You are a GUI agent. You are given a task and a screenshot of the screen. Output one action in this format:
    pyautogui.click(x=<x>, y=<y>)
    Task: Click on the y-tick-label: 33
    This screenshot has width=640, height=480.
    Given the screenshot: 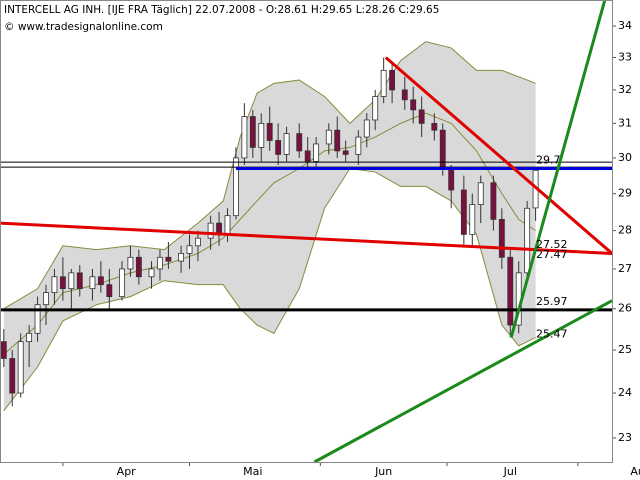 What is the action you would take?
    pyautogui.click(x=625, y=56)
    